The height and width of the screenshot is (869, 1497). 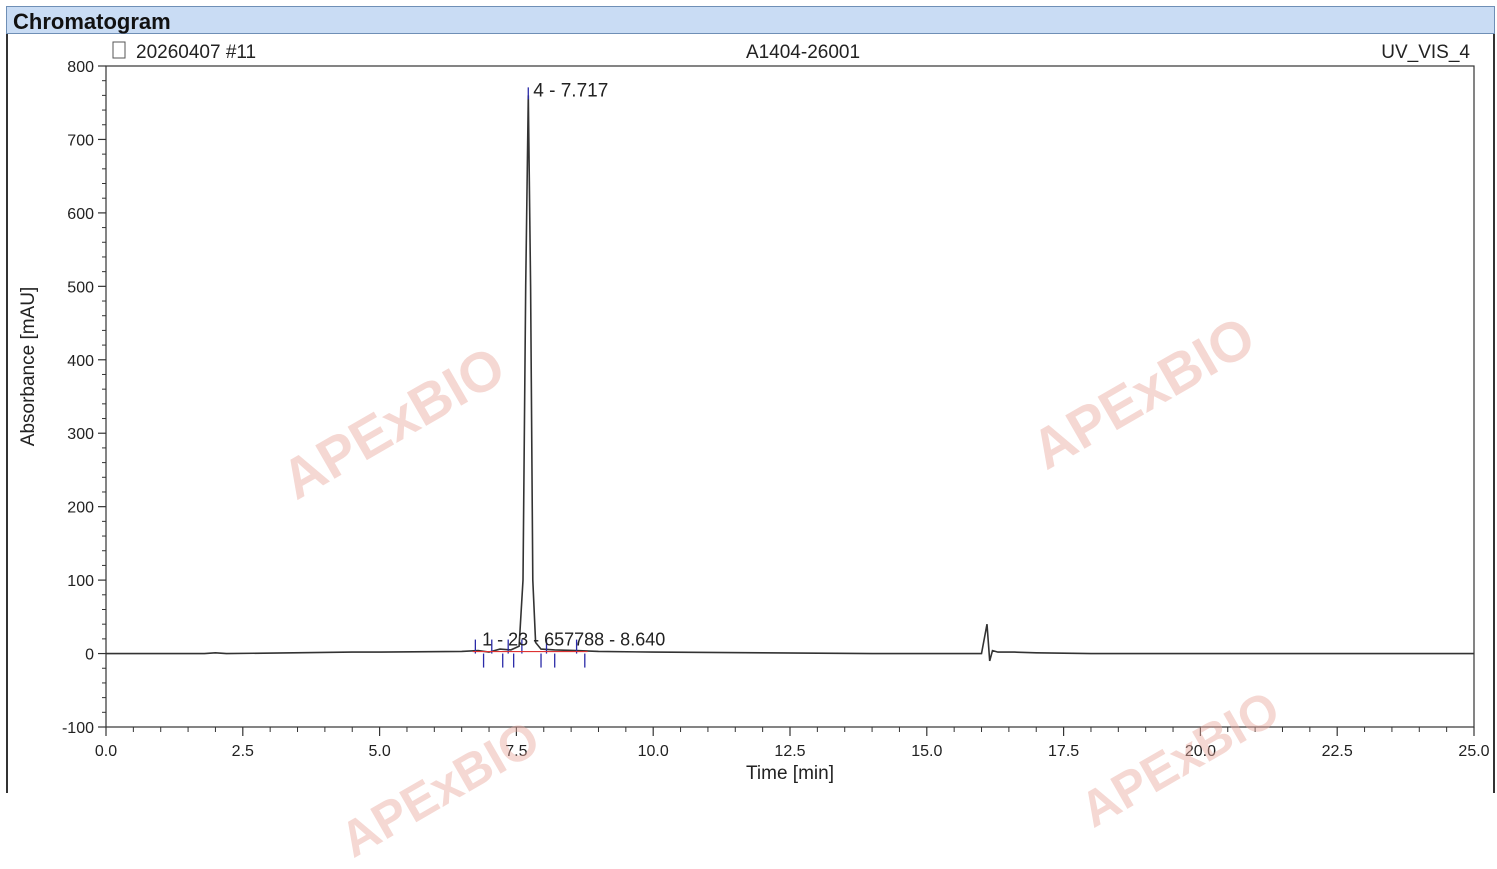 I want to click on x-tick-label: 17.5, so click(x=1063, y=751).